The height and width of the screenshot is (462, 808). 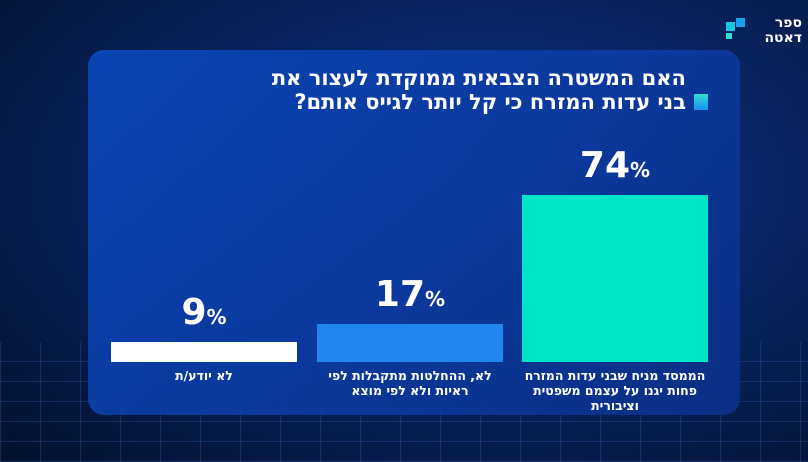 What do you see at coordinates (783, 38) in the screenshot?
I see `logo-line-2: דאטה` at bounding box center [783, 38].